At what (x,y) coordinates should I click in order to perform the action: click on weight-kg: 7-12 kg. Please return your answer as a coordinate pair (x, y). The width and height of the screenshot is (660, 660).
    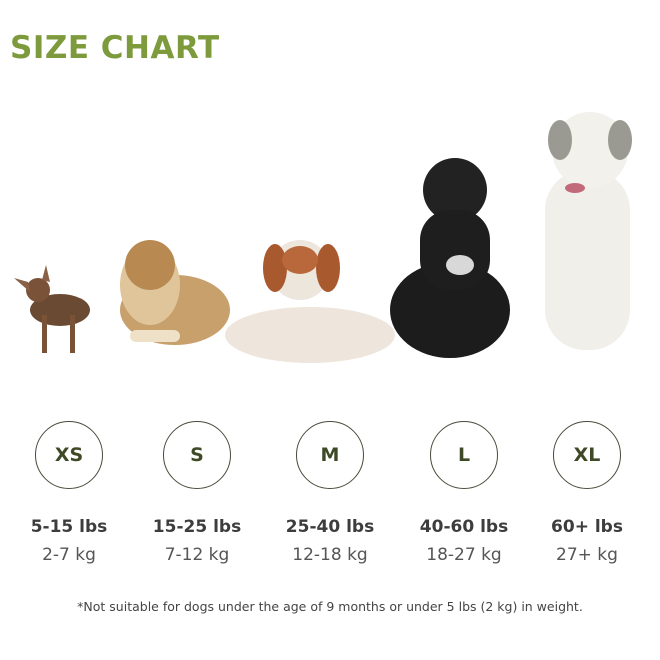
    Looking at the image, I should click on (197, 555).